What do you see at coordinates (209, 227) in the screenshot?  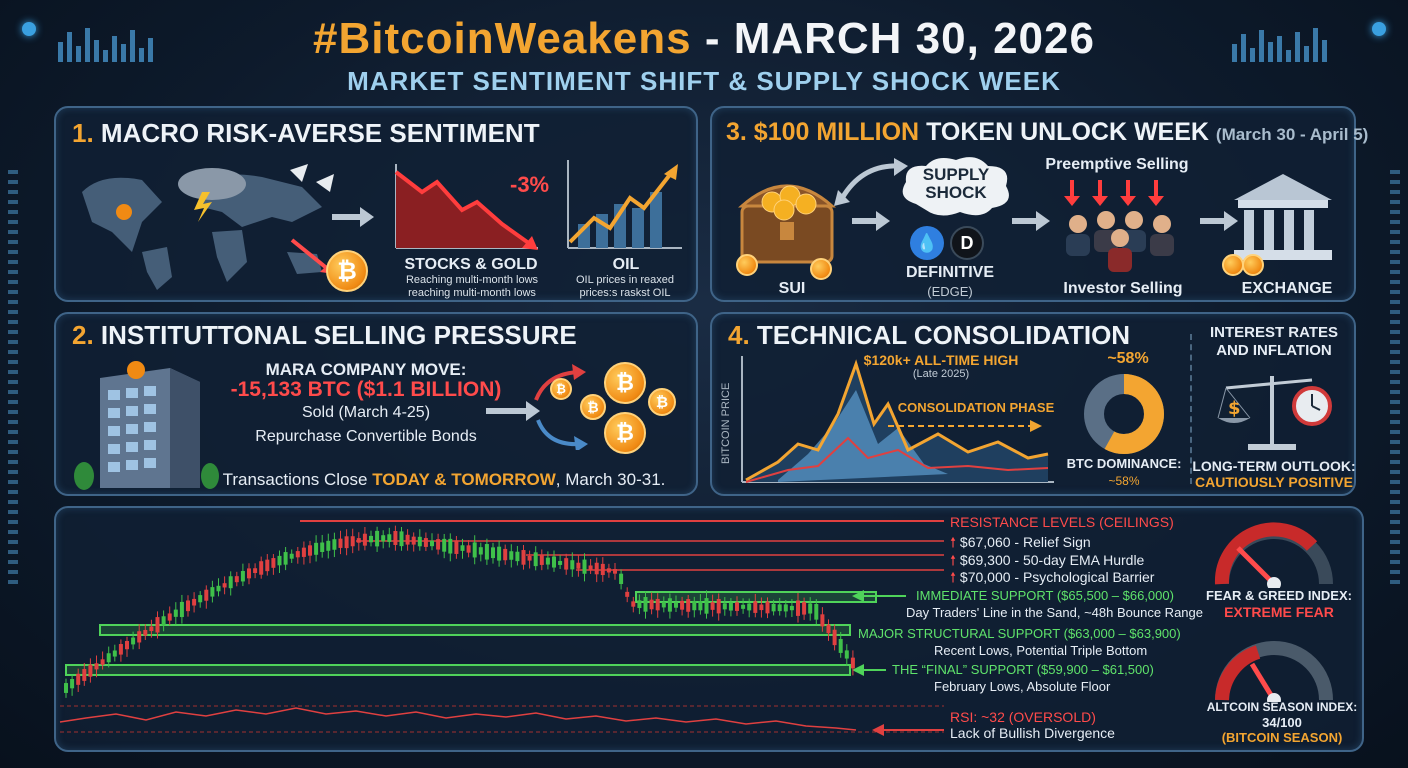 I see `world-map-icon` at bounding box center [209, 227].